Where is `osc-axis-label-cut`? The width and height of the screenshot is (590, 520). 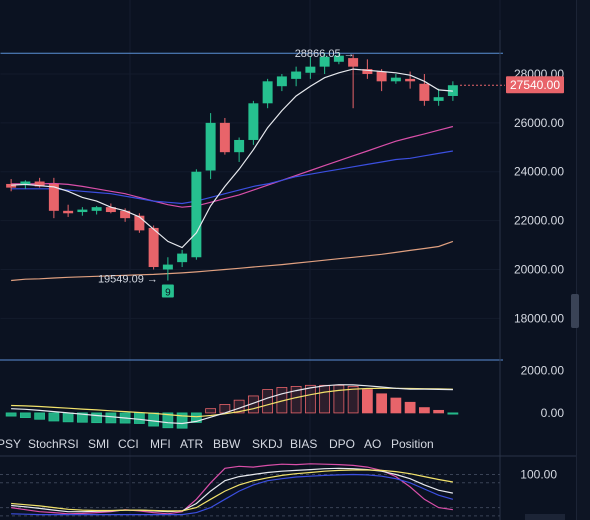
osc-axis-label-cut is located at coordinates (545, 517).